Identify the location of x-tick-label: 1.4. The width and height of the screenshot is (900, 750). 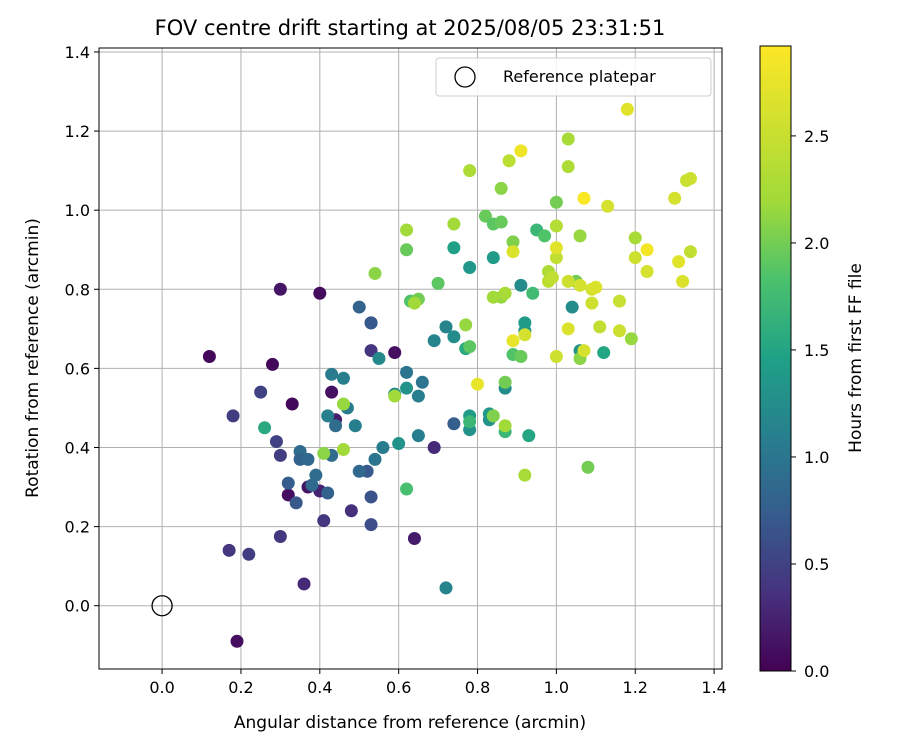
(713, 687).